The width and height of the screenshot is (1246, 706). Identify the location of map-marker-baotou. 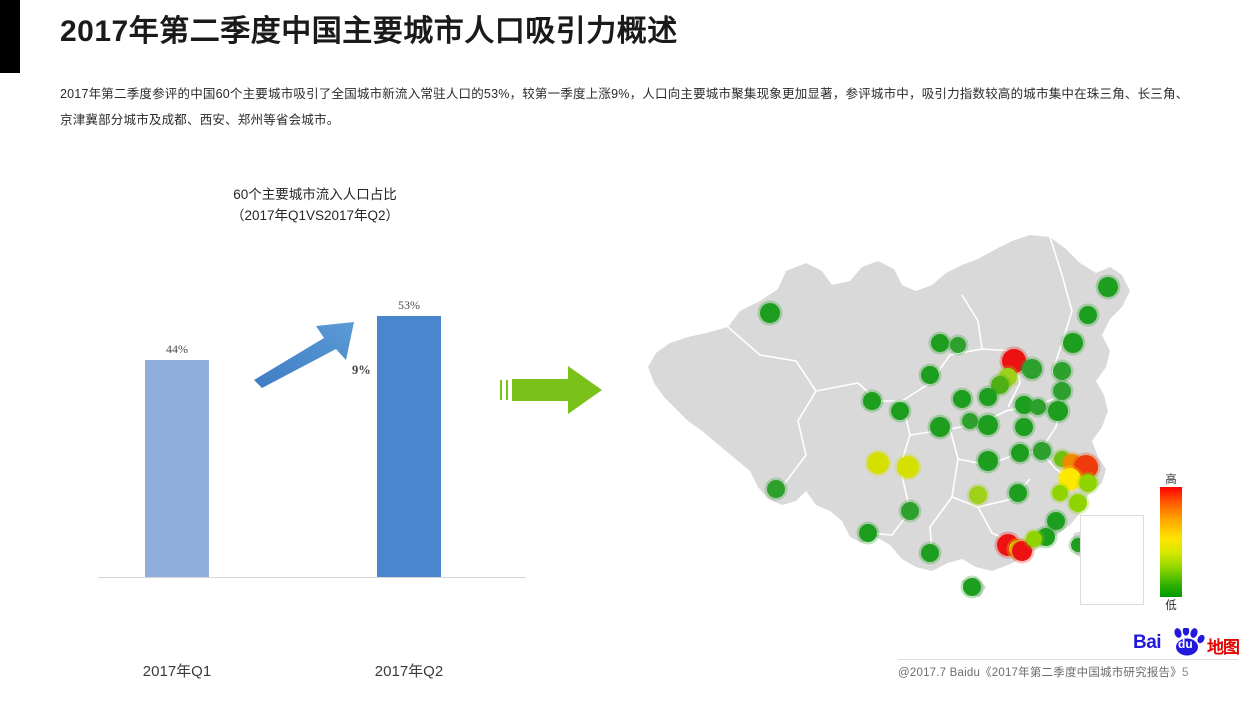
(958, 345).